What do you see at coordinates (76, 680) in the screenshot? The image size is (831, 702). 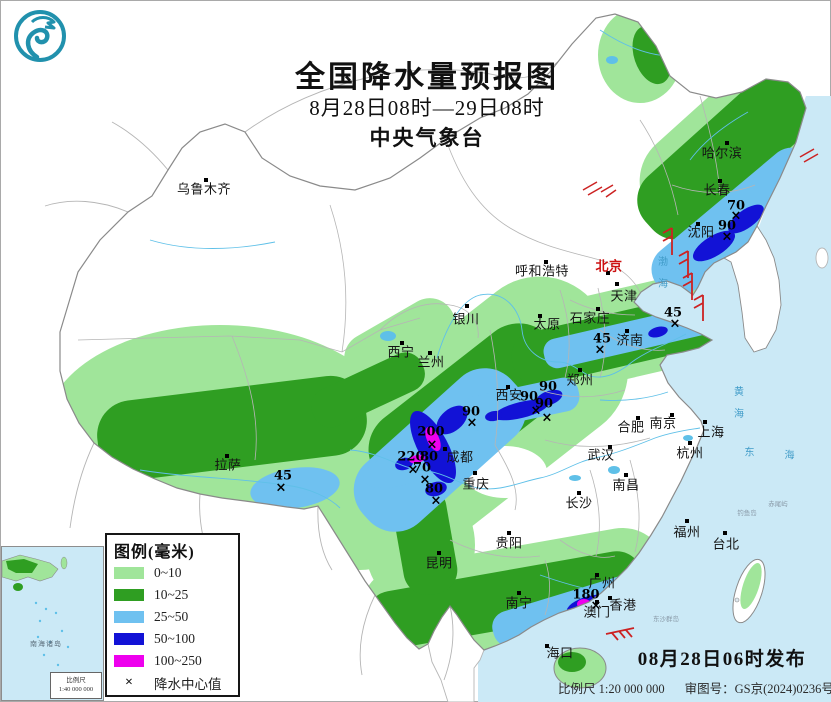 I see `inset-scale-label: 比例尺` at bounding box center [76, 680].